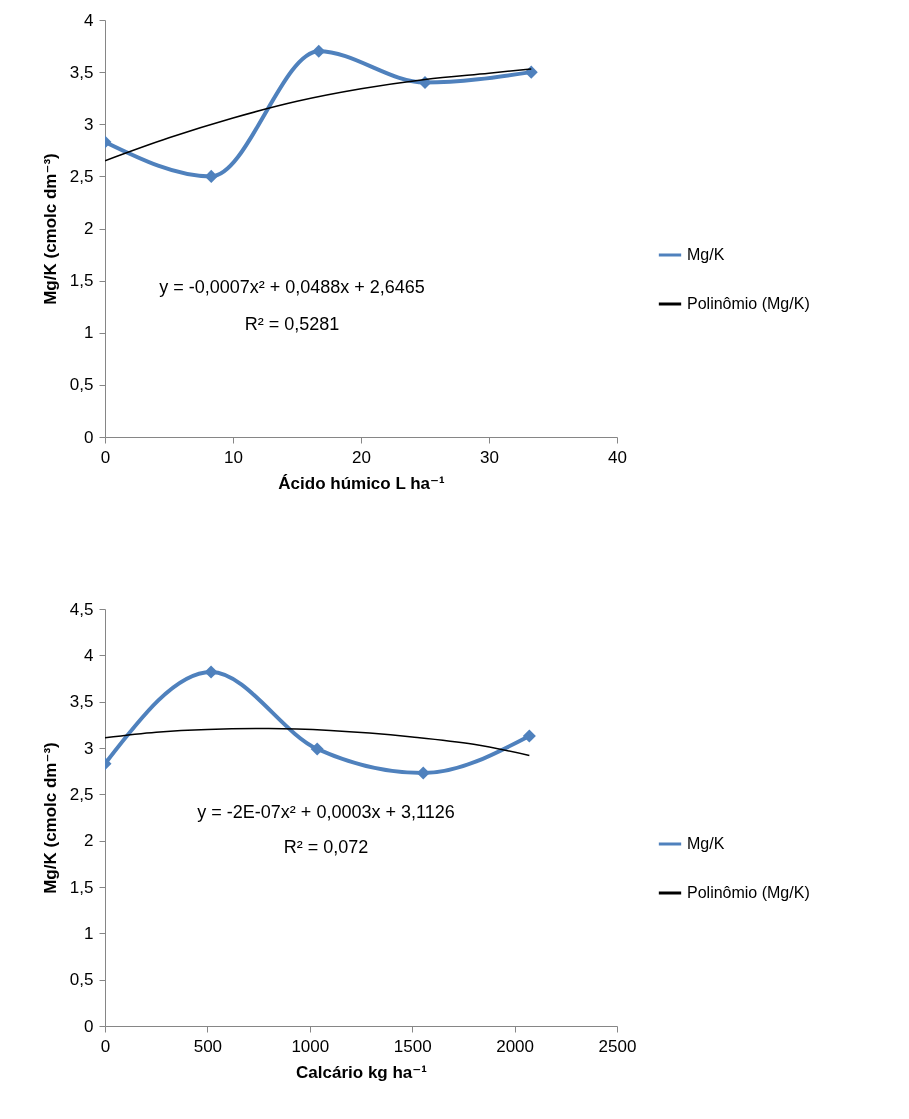 The width and height of the screenshot is (909, 1119). I want to click on x-tick-label: 30, so click(489, 457).